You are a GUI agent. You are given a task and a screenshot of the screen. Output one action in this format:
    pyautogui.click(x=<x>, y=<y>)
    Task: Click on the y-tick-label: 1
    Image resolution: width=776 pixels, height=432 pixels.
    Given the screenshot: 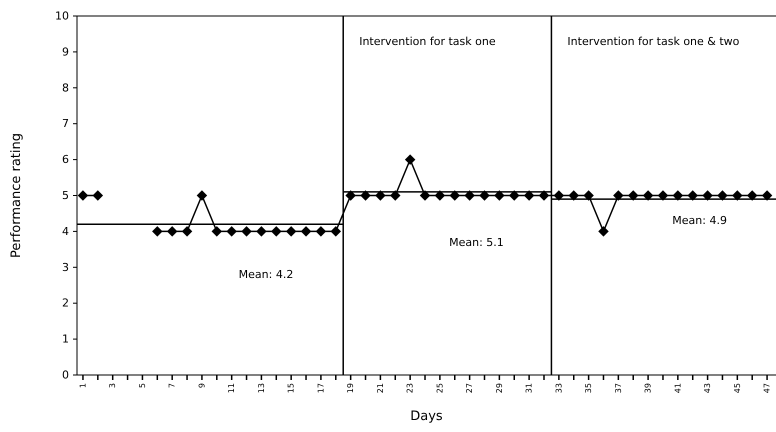 What is the action you would take?
    pyautogui.click(x=65, y=339)
    